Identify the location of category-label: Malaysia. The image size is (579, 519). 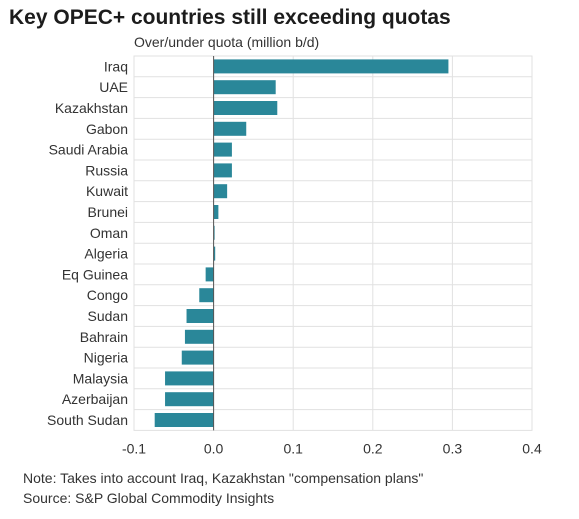
(100, 378).